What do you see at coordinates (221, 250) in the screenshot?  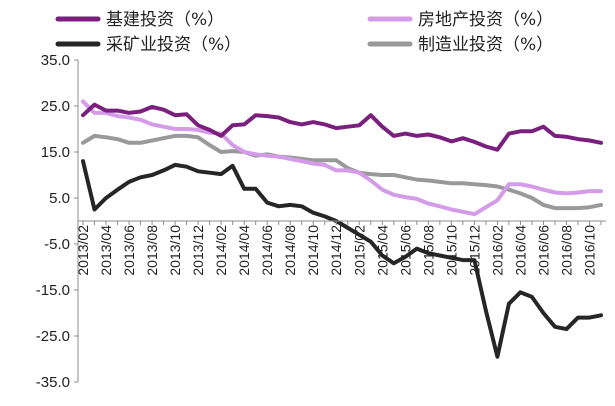 I see `x-tick-label: 2014/02` at bounding box center [221, 250].